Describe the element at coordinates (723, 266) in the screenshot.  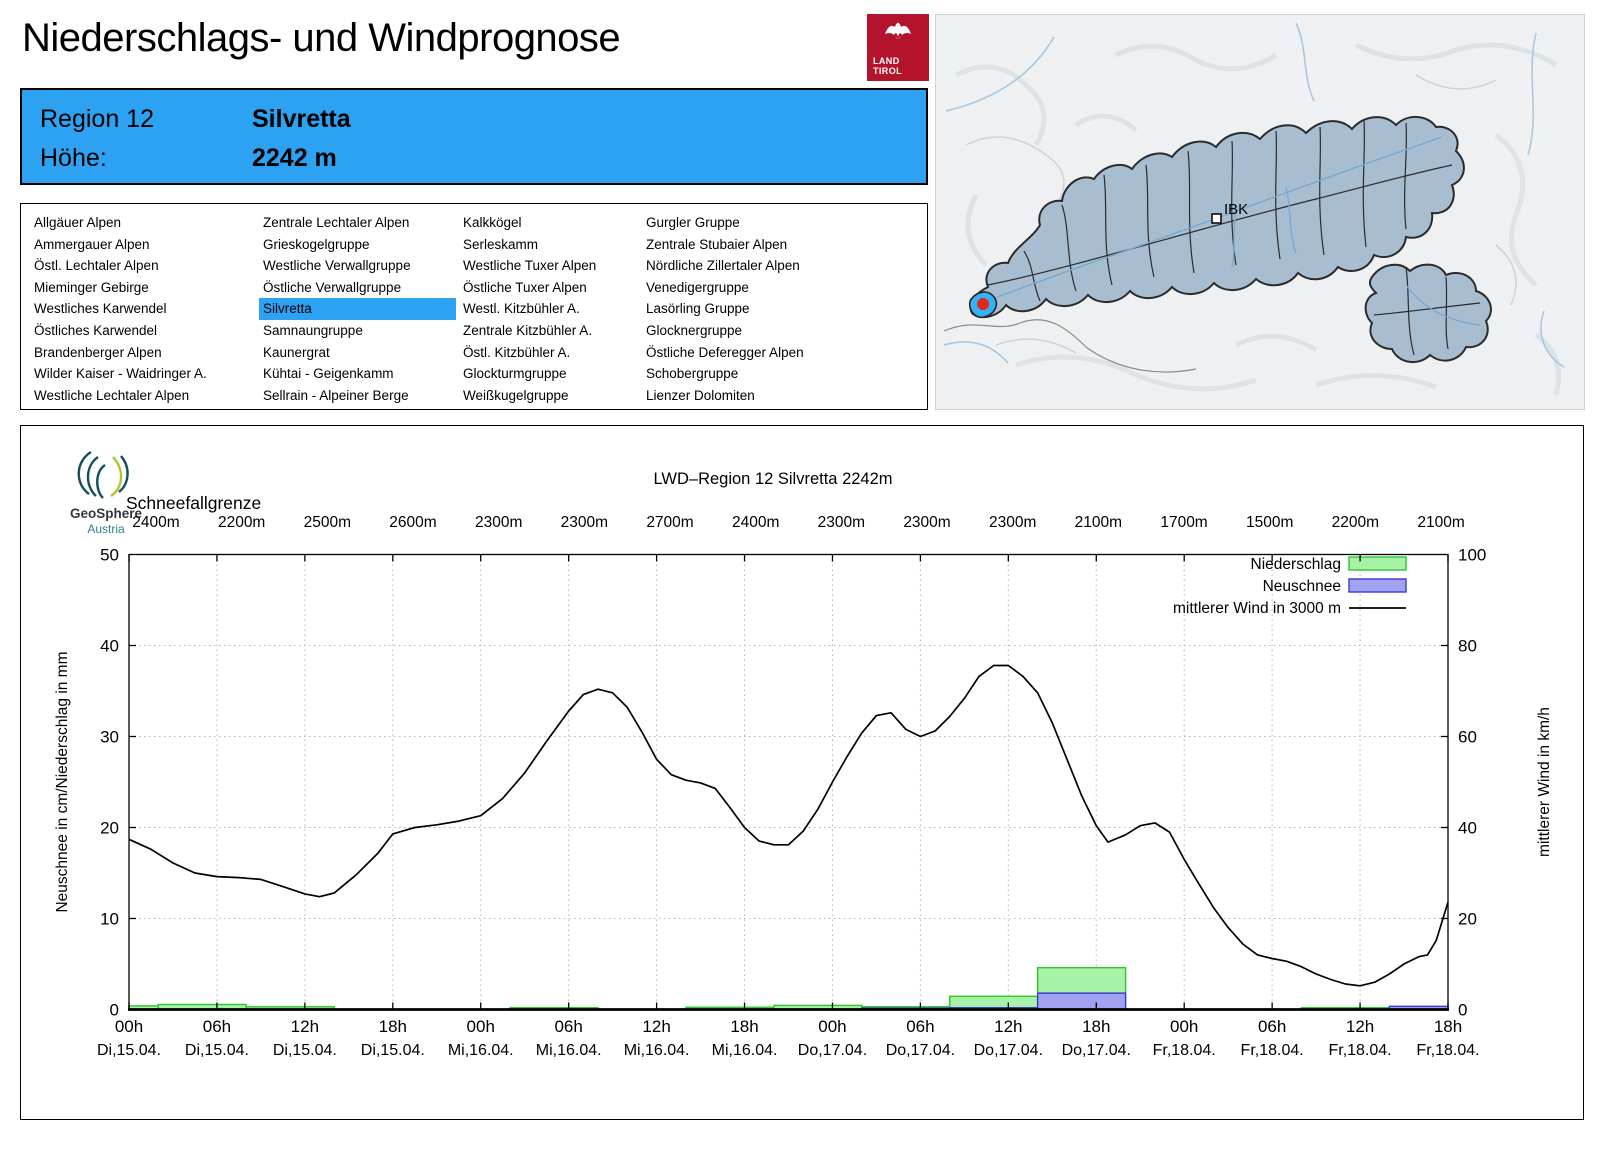
I see `region-list-item: Nördliche Zillertaler Alpen` at that location.